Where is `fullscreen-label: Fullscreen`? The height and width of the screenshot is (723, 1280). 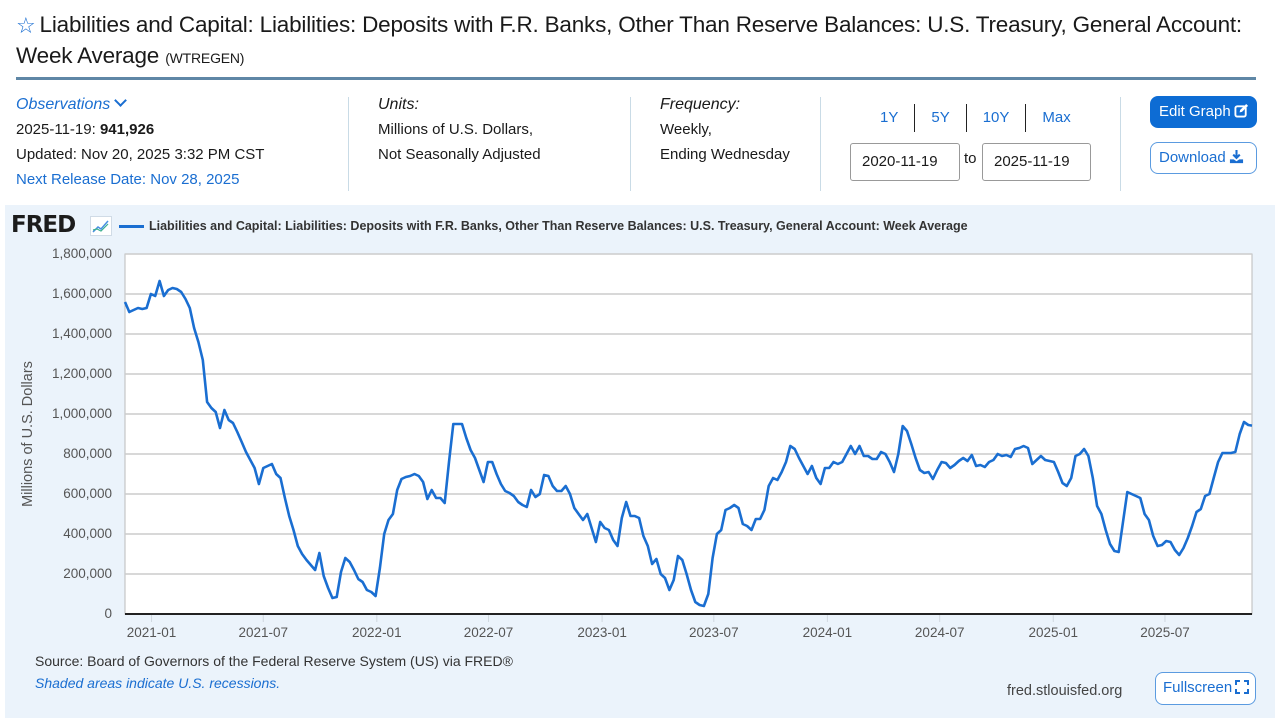 fullscreen-label: Fullscreen is located at coordinates (1198, 687).